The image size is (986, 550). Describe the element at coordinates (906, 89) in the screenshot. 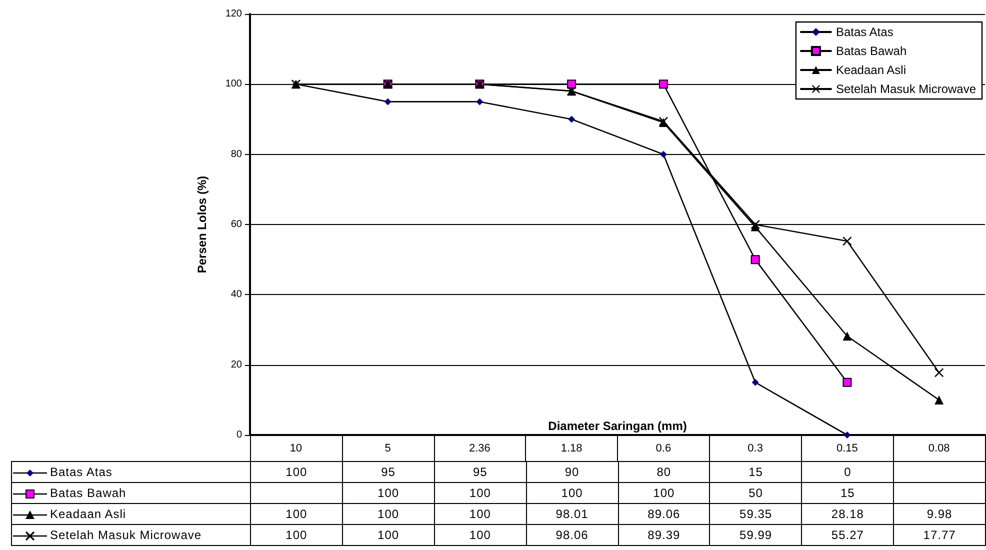

I see `legend-label: Setelah Masuk Microwave` at that location.